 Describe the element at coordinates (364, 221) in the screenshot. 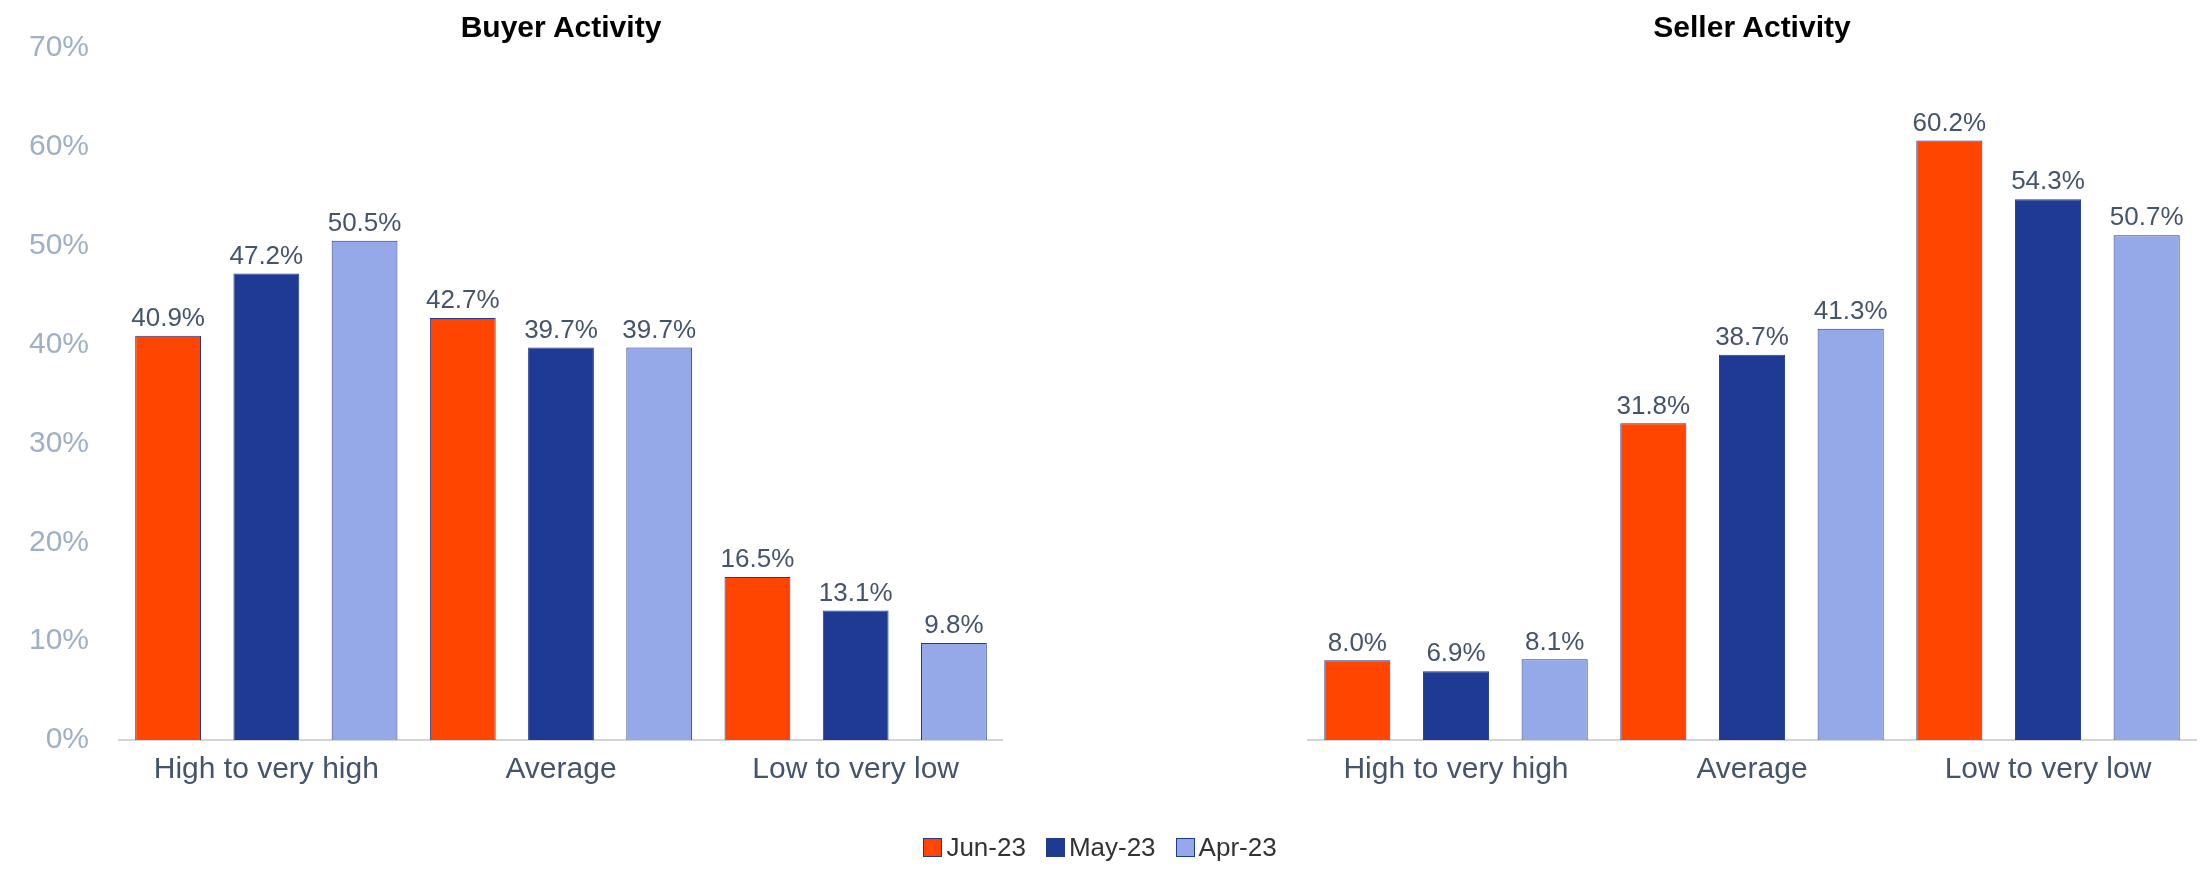

I see `data-label: 50.5%` at that location.